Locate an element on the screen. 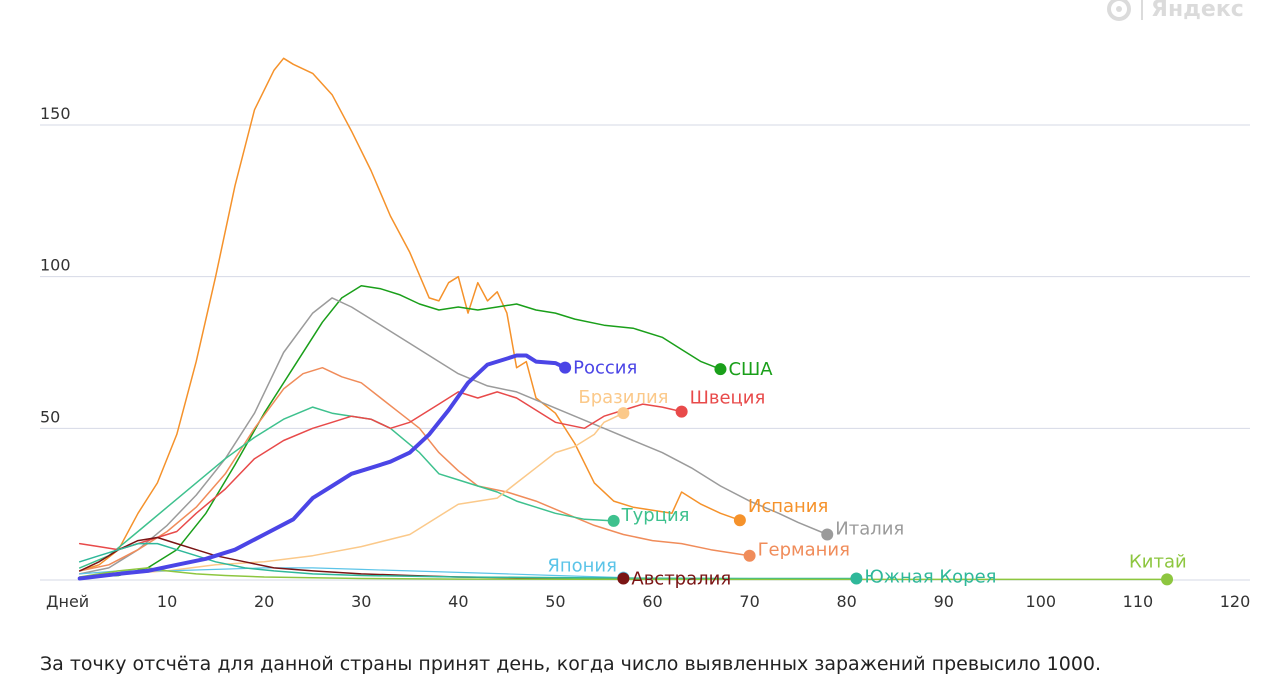  x-tick-label: 20 is located at coordinates (264, 601).